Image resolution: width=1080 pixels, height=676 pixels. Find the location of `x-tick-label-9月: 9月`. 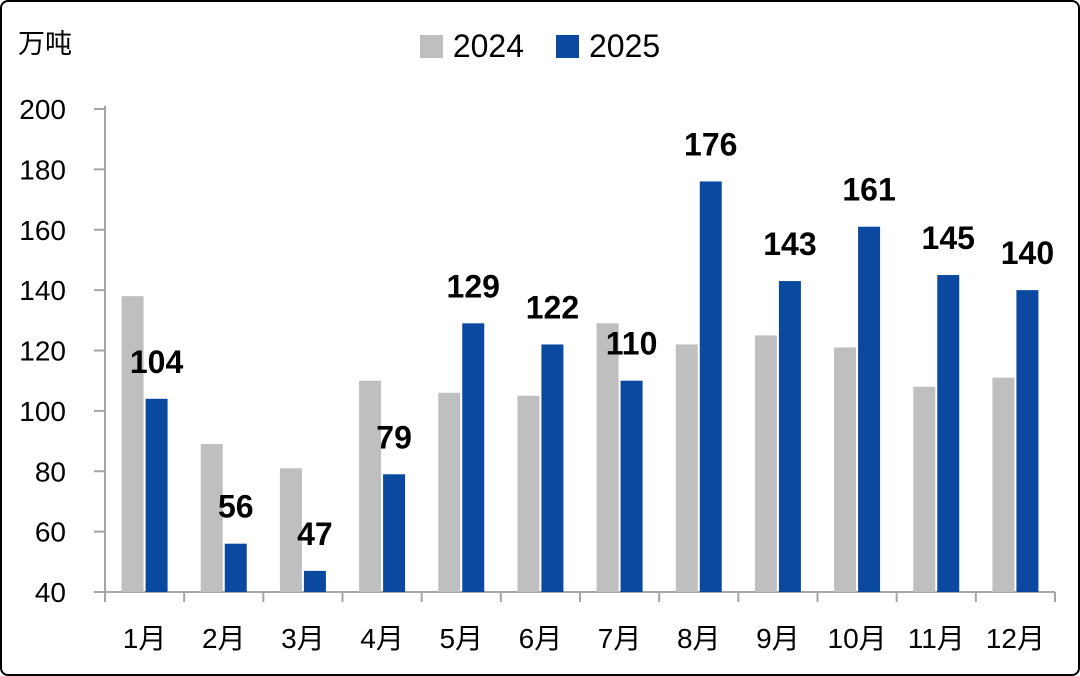

x-tick-label-9月: 9月 is located at coordinates (778, 638).